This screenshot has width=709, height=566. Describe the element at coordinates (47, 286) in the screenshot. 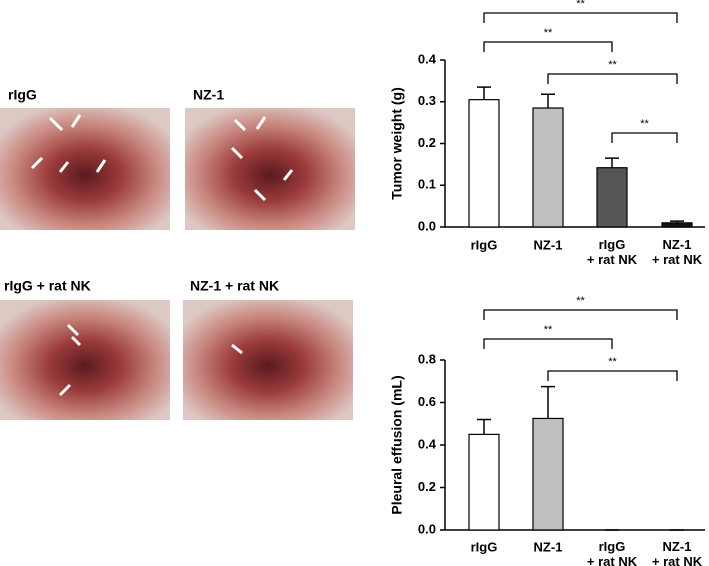

I see `photo-label: rIgG + rat NK` at that location.